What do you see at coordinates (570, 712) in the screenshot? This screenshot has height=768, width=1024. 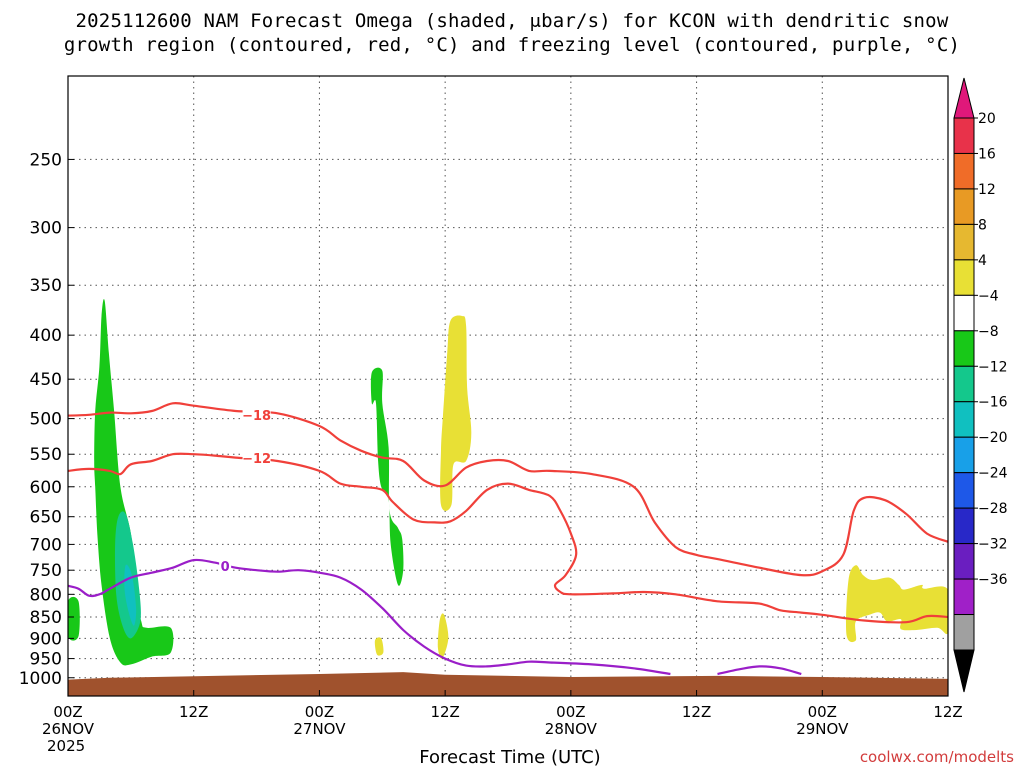 I see `x-tick-label-48-0: 00Z` at bounding box center [570, 712].